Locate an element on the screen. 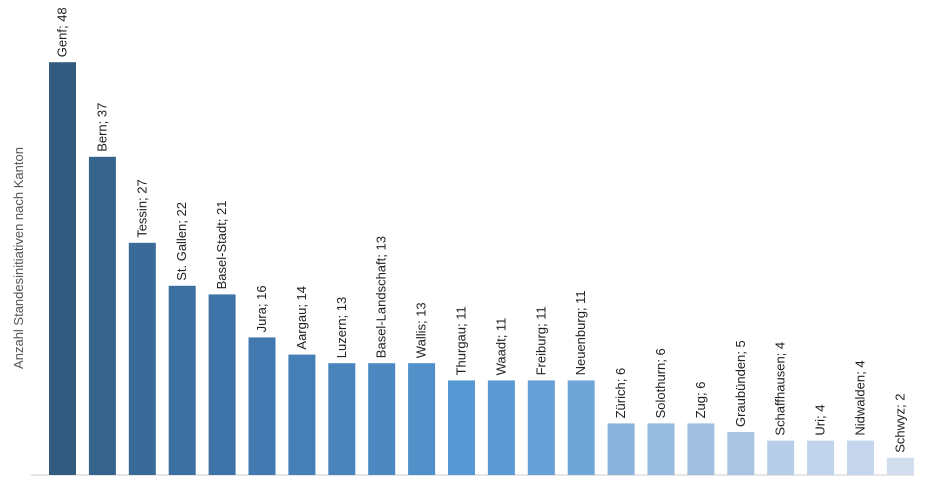 This screenshot has height=491, width=945. bar-zug is located at coordinates (701, 449).